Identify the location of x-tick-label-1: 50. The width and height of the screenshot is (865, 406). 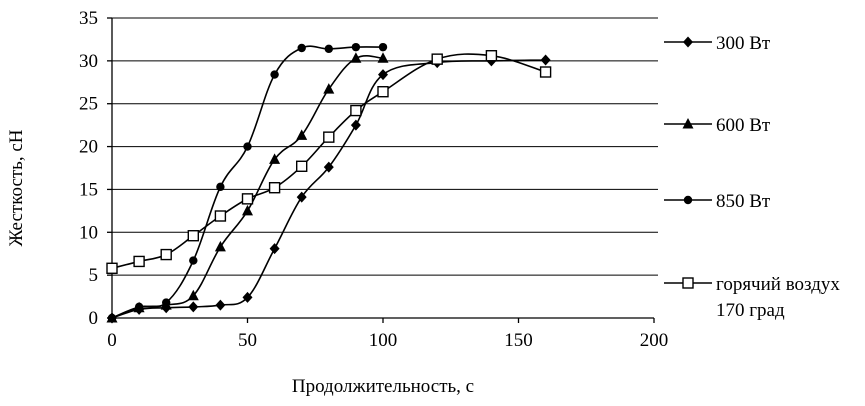
(247, 340).